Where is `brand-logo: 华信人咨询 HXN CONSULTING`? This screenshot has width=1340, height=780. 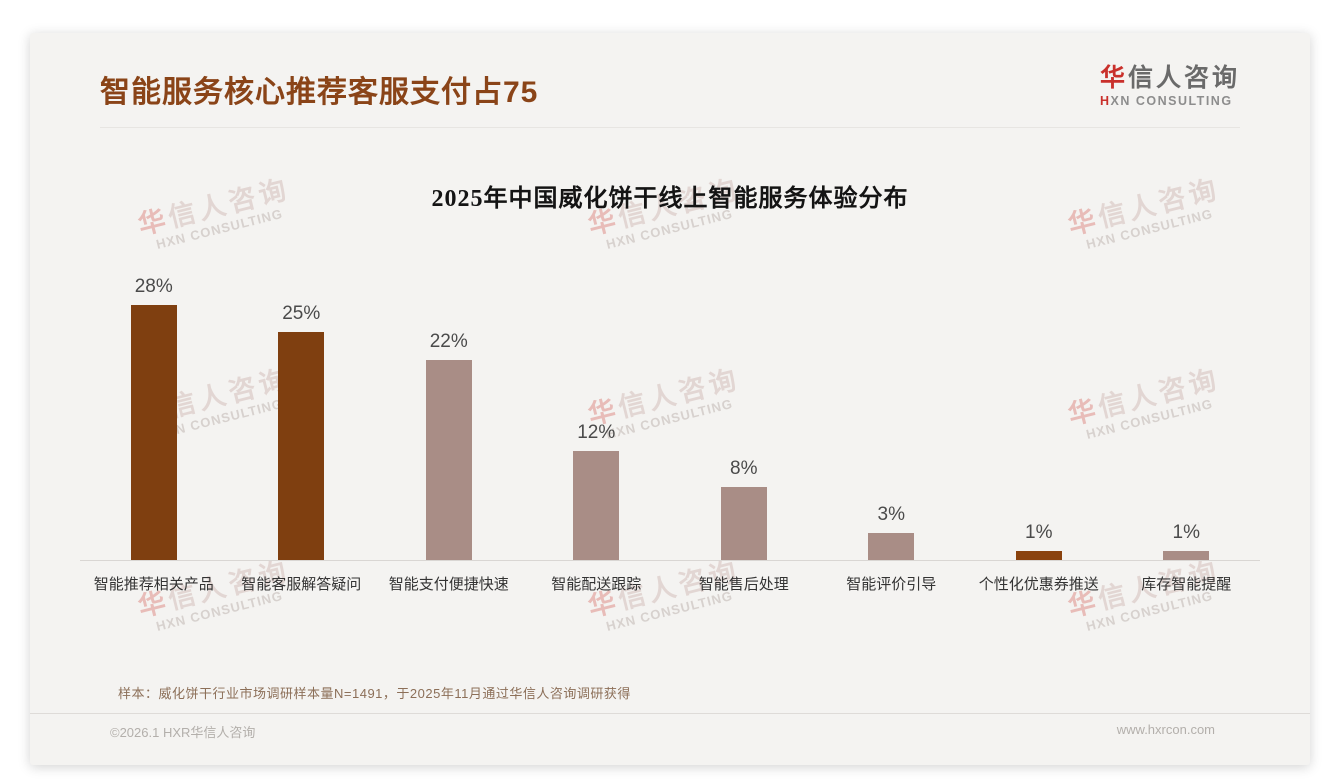 brand-logo: 华信人咨询 HXN CONSULTING is located at coordinates (1169, 86).